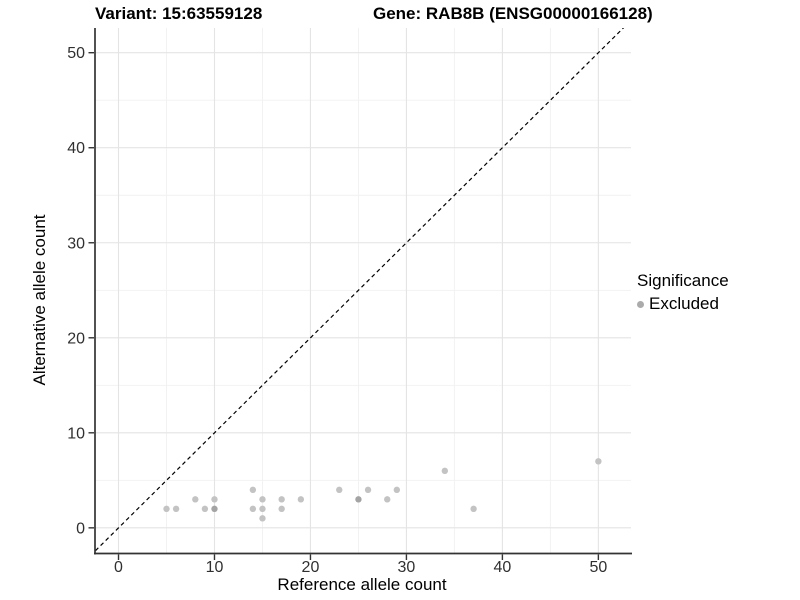 This screenshot has width=800, height=600. I want to click on plot-title-gene: Gene: RAB8B (ENSG00000166128), so click(513, 13).